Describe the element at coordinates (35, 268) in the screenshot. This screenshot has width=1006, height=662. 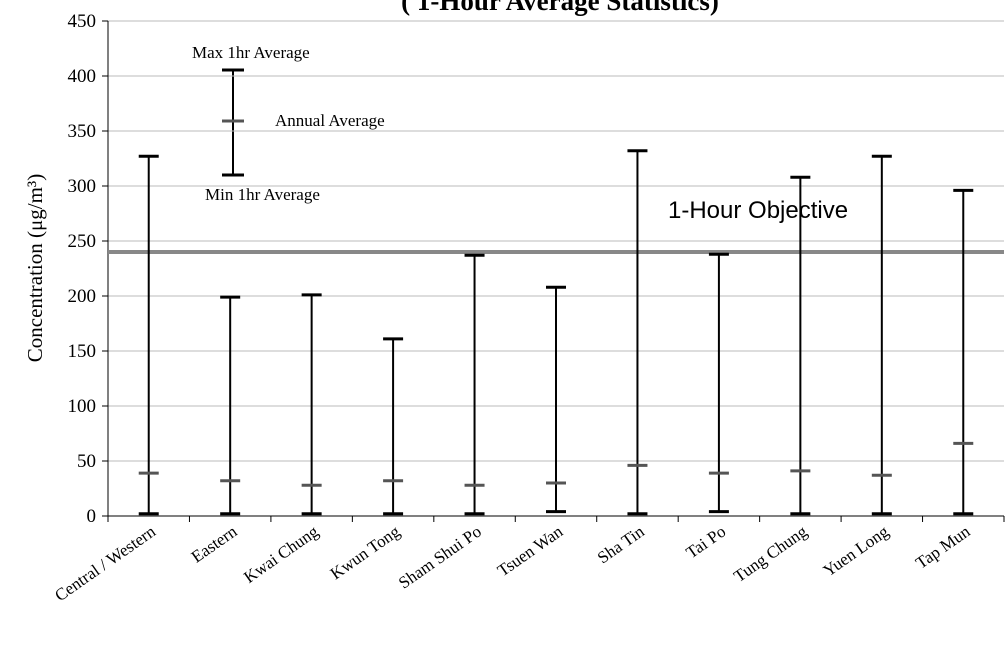
I see `y-axis-label: Concentration (μg/m³)` at that location.